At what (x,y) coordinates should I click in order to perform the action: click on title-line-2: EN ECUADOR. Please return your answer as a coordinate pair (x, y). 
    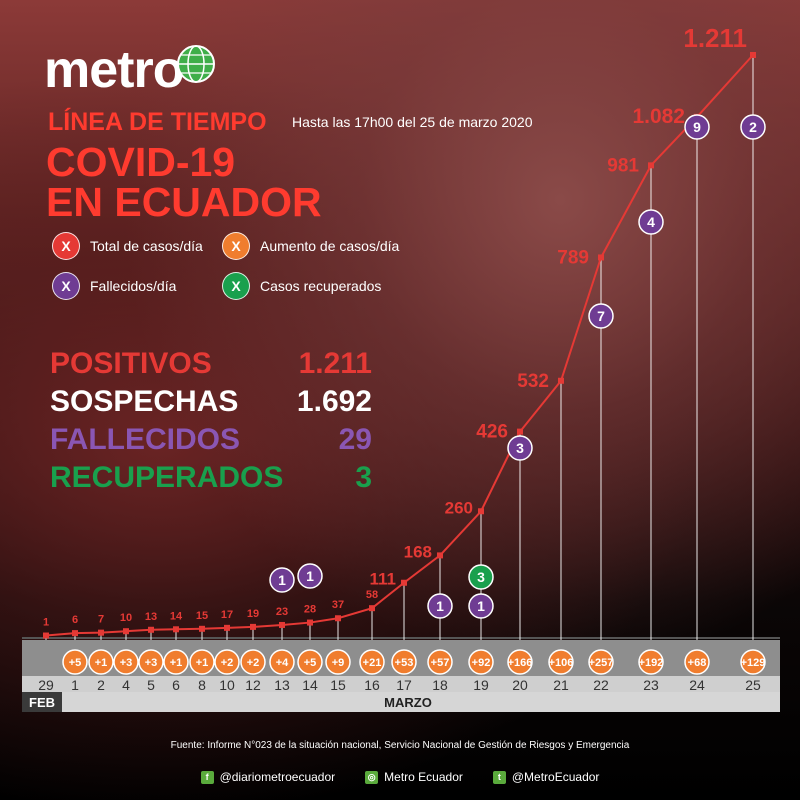
    Looking at the image, I should click on (184, 202).